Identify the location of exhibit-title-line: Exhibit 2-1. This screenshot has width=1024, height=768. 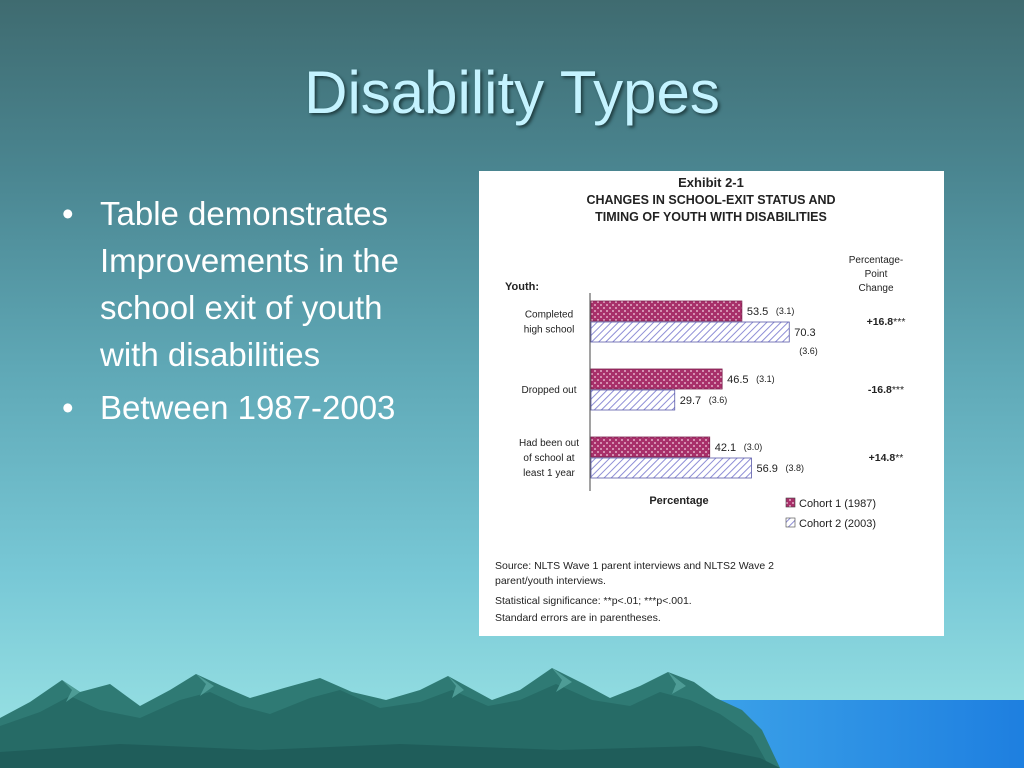
(711, 182).